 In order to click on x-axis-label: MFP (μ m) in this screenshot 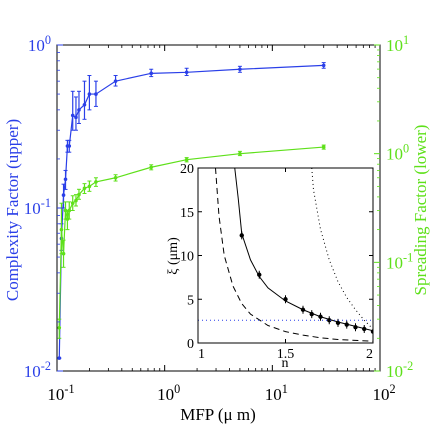, I will do `click(218, 414)`.